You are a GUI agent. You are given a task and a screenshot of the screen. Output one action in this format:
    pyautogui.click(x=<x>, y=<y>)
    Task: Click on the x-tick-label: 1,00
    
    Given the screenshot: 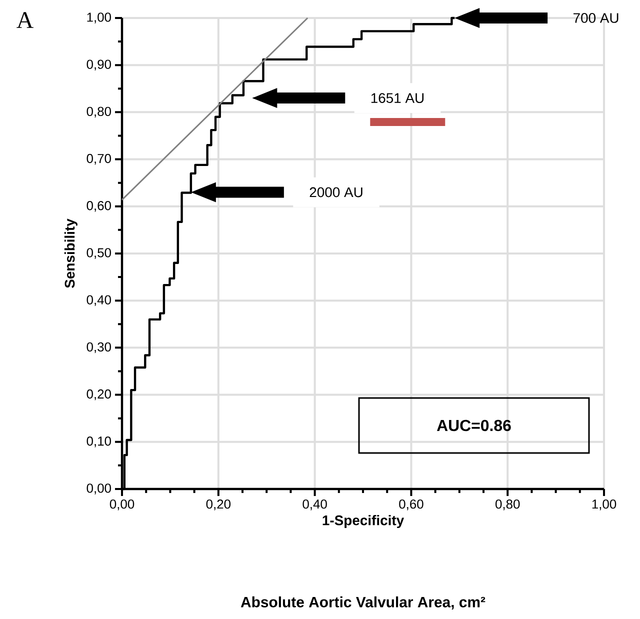 What is the action you would take?
    pyautogui.click(x=604, y=505)
    